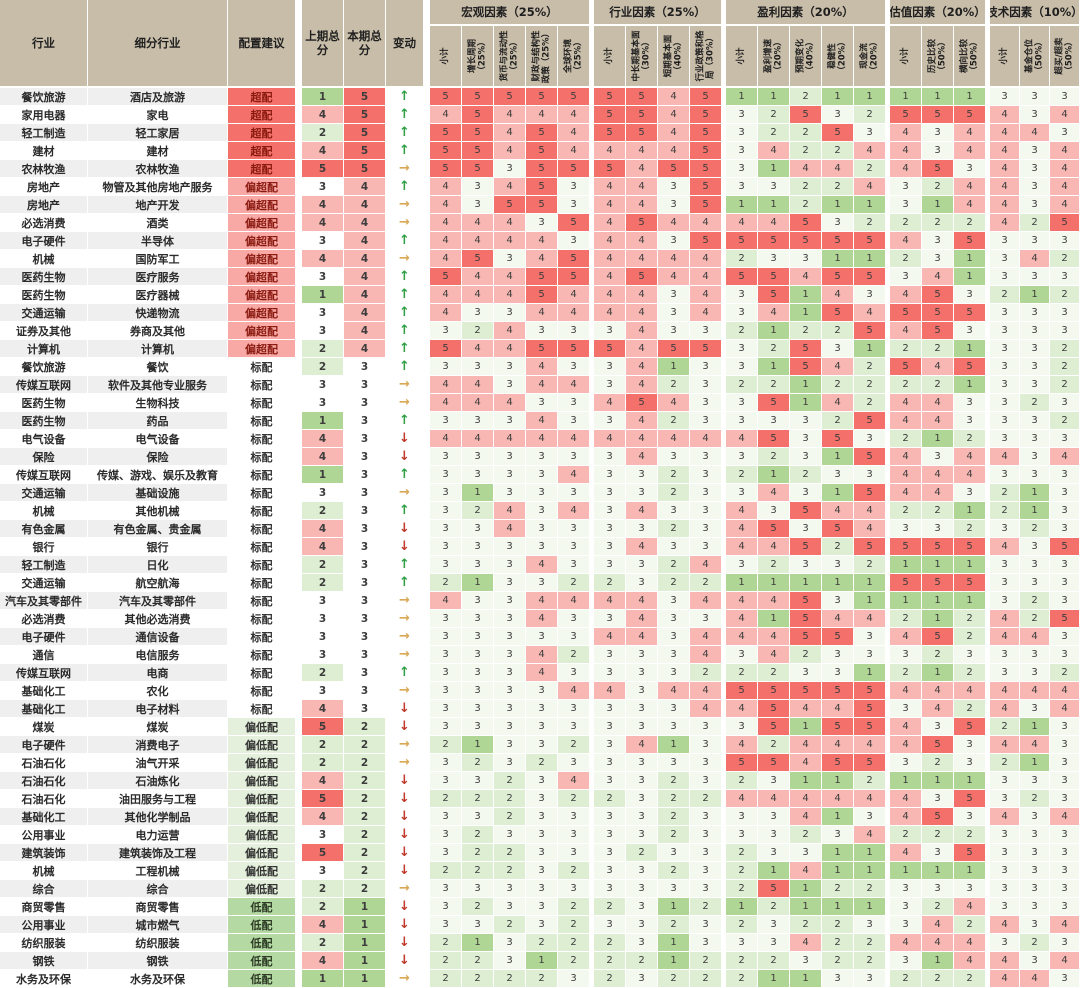 Image resolution: width=1080 pixels, height=988 pixels. What do you see at coordinates (44, 366) in the screenshot?
I see `industry-cell: 餐饮旅游` at bounding box center [44, 366].